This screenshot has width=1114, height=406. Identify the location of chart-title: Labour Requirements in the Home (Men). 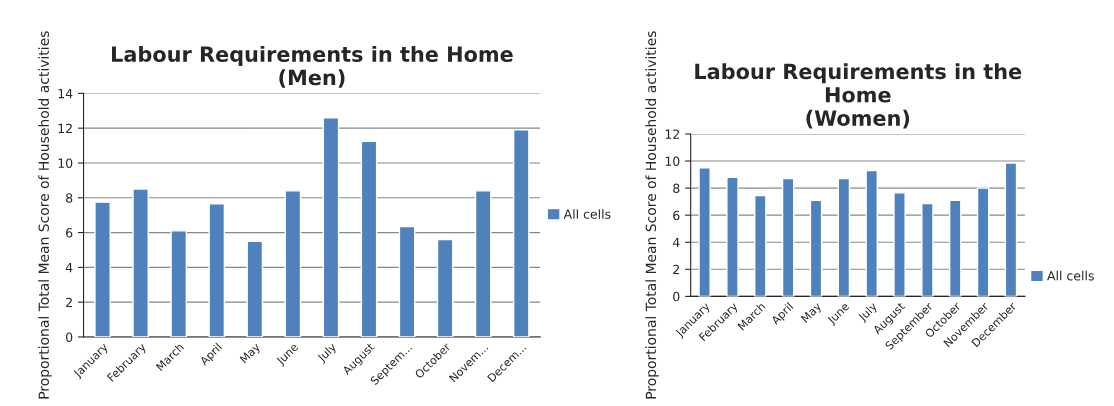
(312, 66).